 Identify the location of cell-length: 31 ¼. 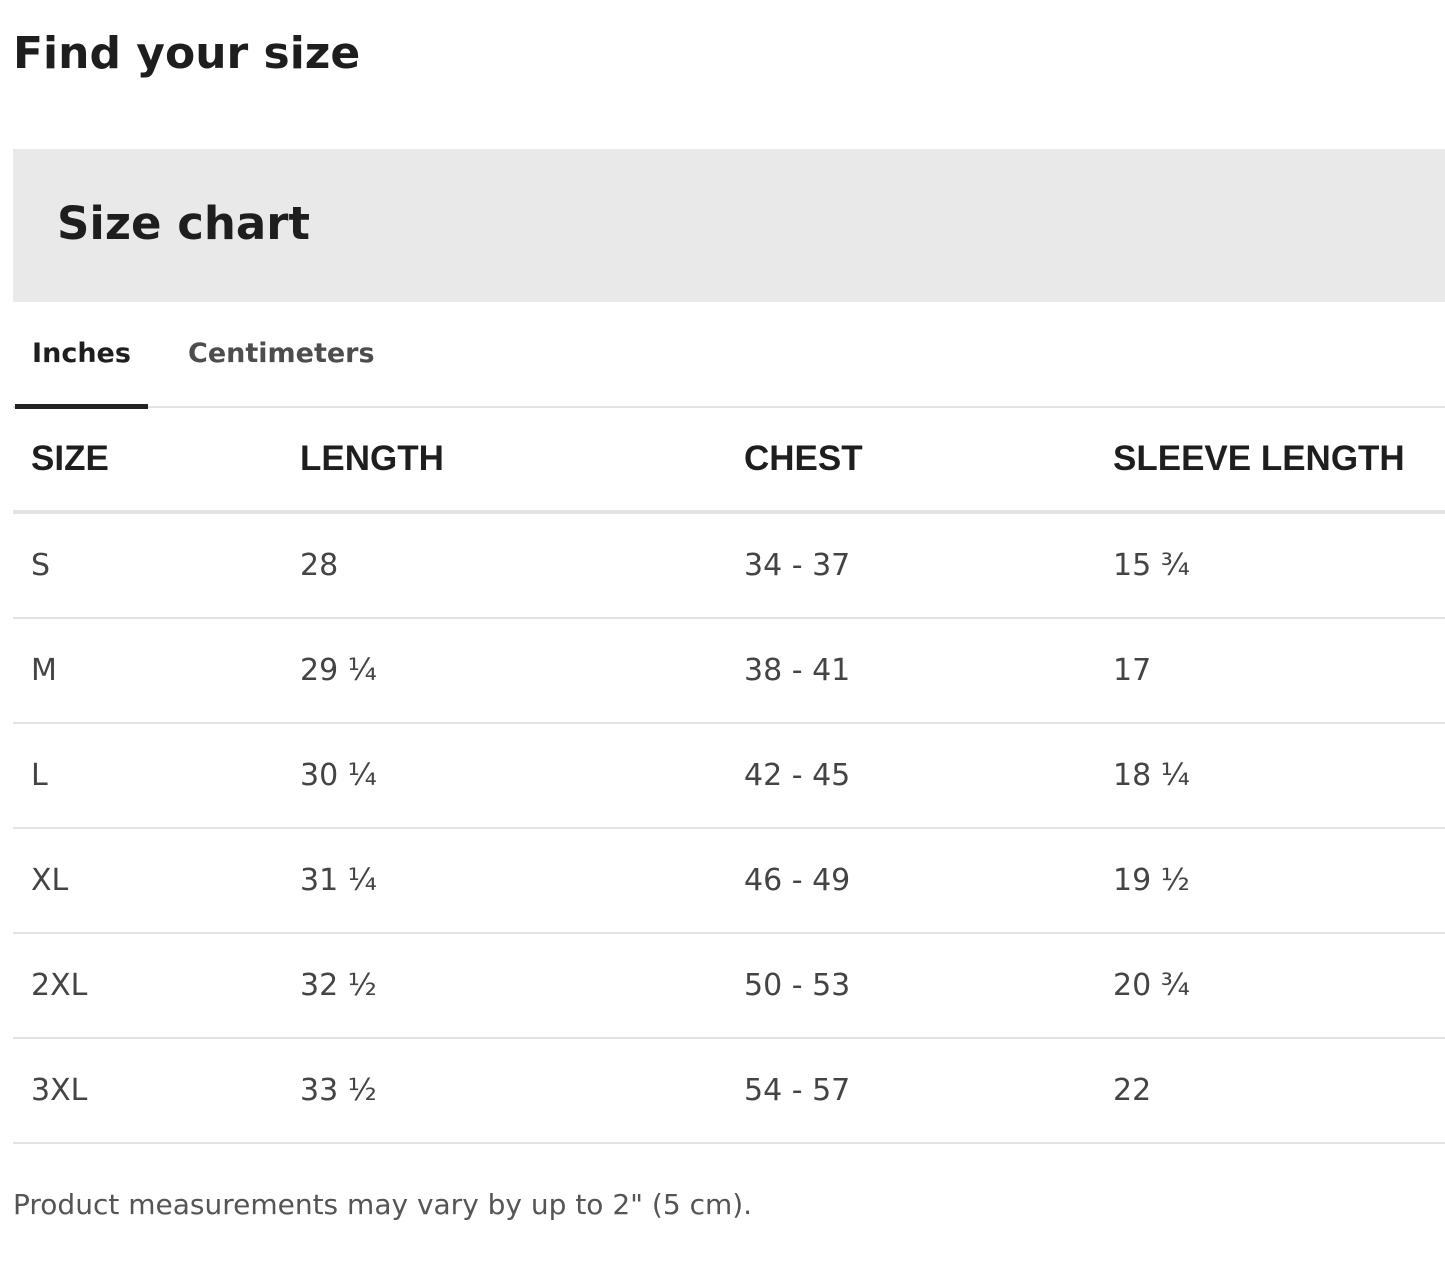
(522, 881).